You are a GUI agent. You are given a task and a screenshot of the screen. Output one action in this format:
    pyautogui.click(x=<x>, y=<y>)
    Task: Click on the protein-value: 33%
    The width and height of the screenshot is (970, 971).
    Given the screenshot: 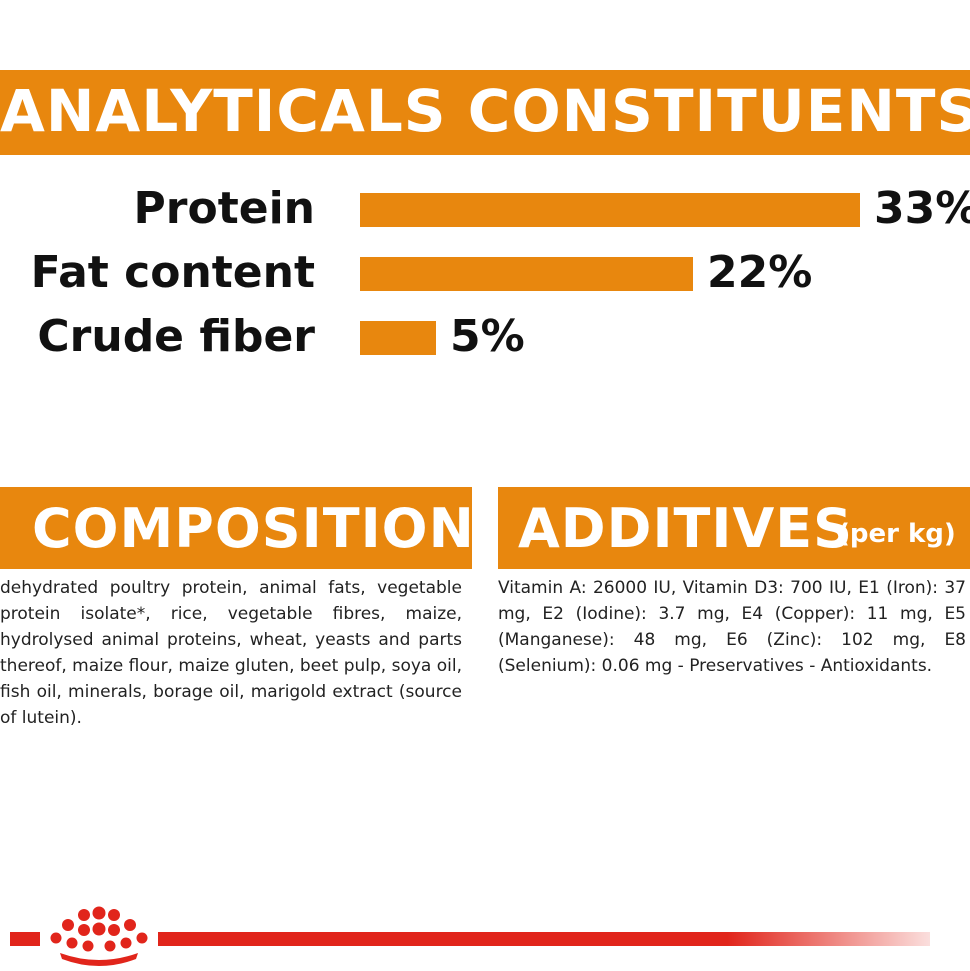 What is the action you would take?
    pyautogui.click(x=922, y=208)
    